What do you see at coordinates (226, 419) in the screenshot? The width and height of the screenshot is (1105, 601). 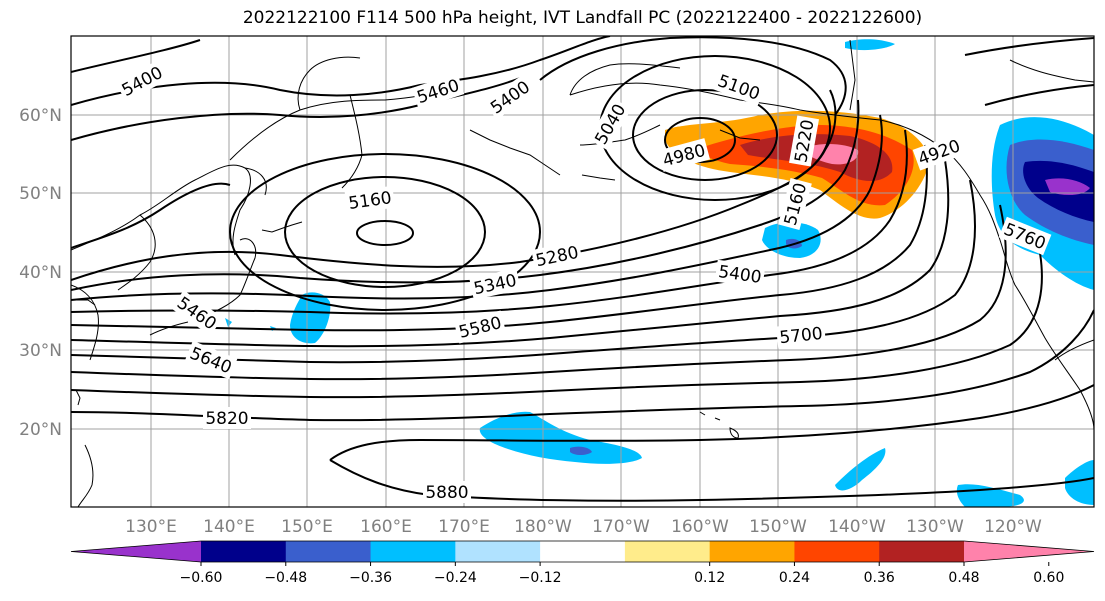 I see `contour-label: 5820` at bounding box center [226, 419].